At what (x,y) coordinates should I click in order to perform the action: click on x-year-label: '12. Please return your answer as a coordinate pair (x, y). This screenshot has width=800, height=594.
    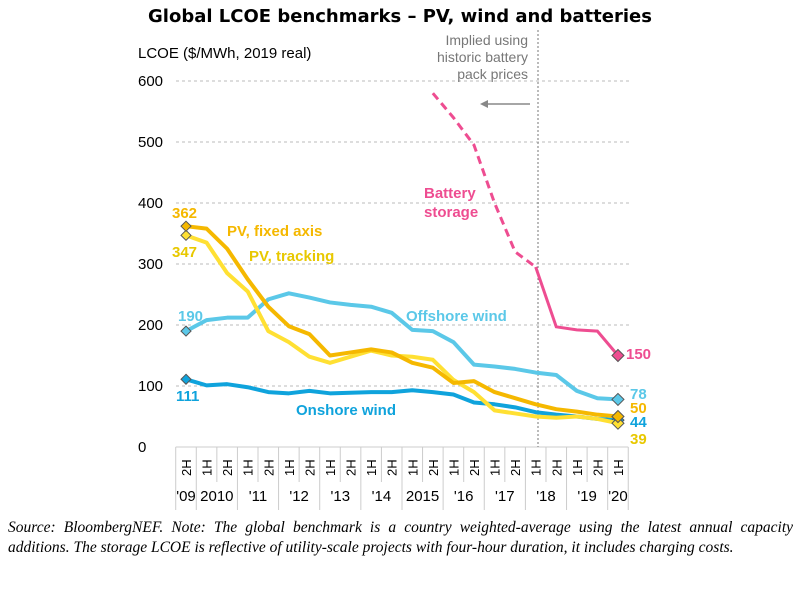
    Looking at the image, I should click on (299, 496).